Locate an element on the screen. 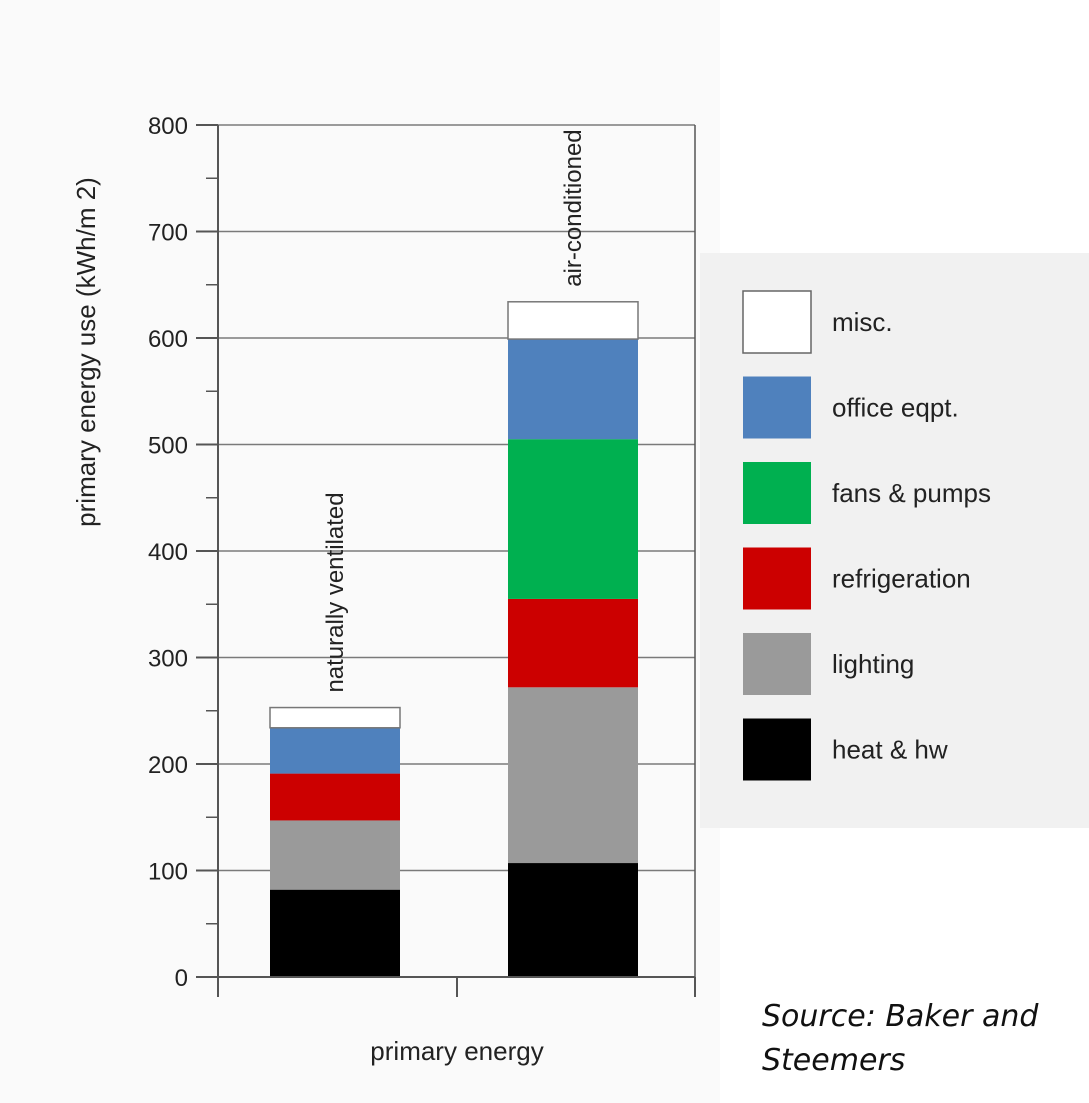 The image size is (1089, 1103). bar-category-label-1: naturally ventilated is located at coordinates (335, 592).